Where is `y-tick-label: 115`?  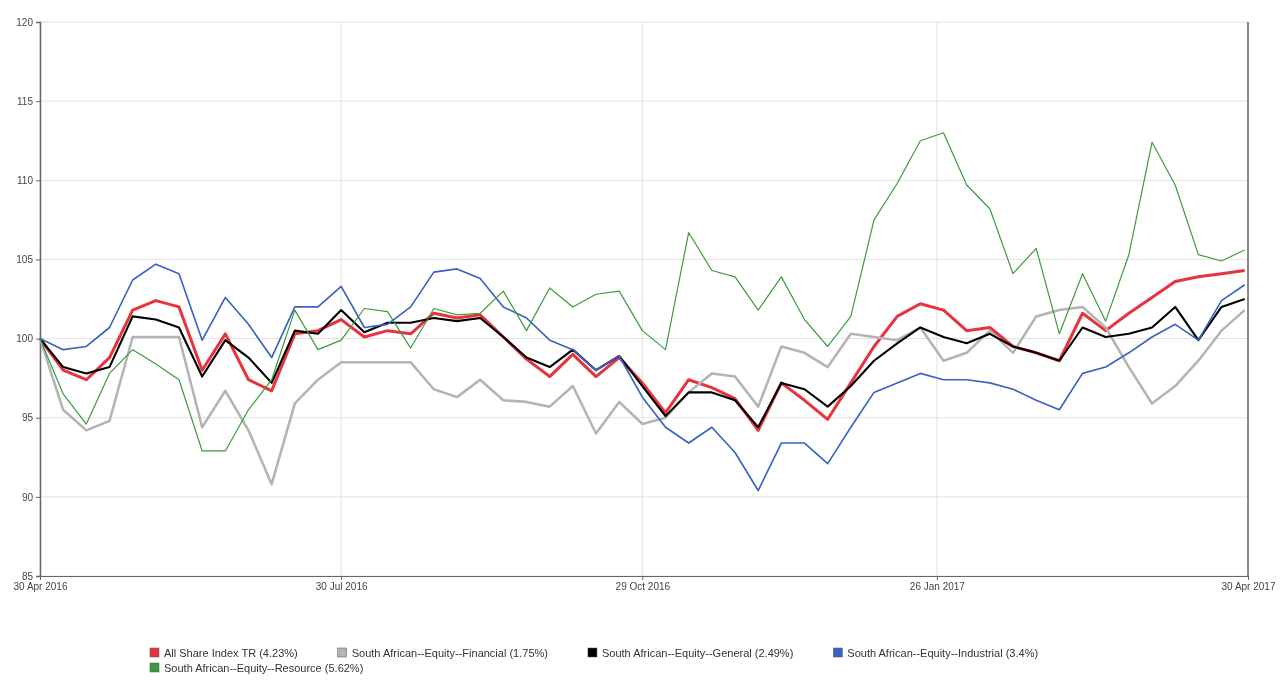
y-tick-label: 115 is located at coordinates (25, 101).